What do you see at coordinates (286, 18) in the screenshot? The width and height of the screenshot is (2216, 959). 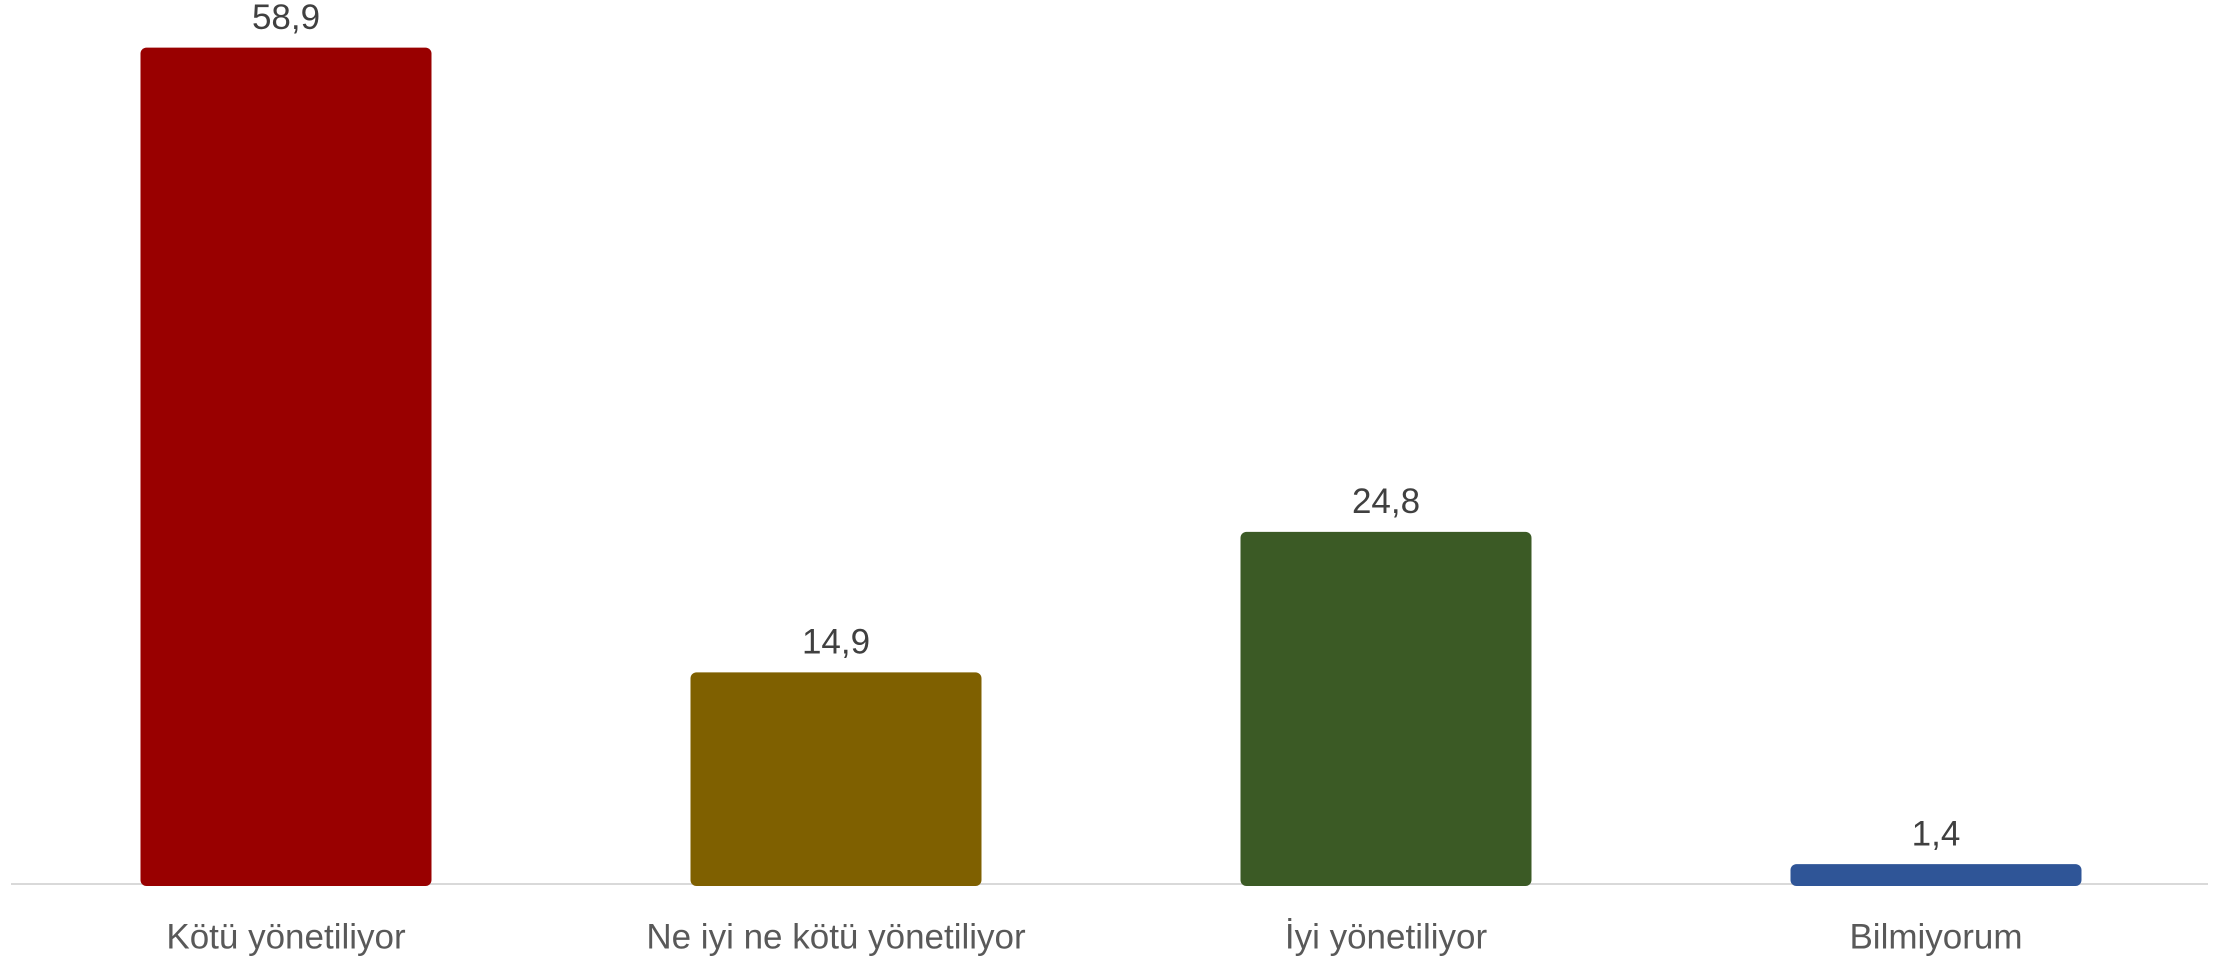 I see `value-label: 58,9` at bounding box center [286, 18].